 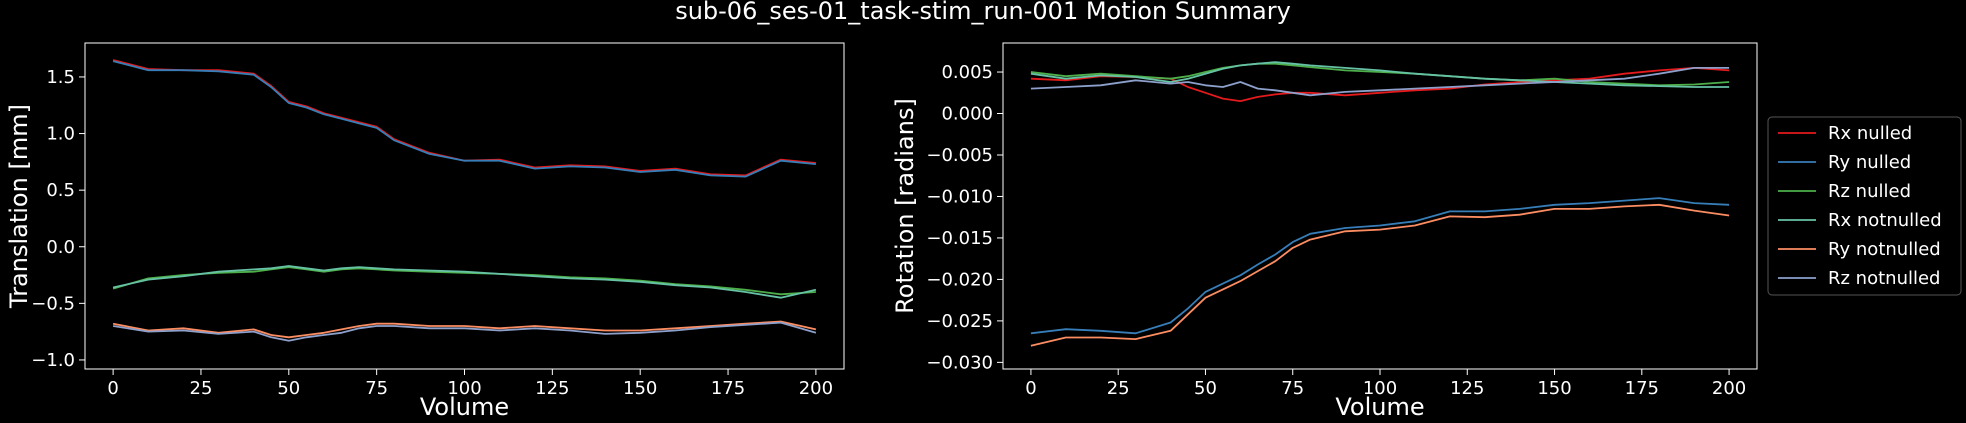 I want to click on legend-label: Rx nulled, so click(x=1870, y=133).